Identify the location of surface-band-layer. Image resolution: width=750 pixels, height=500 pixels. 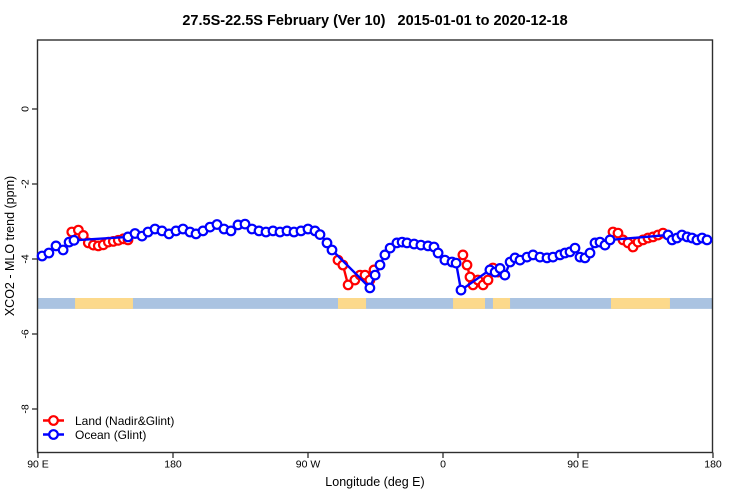
(375, 303).